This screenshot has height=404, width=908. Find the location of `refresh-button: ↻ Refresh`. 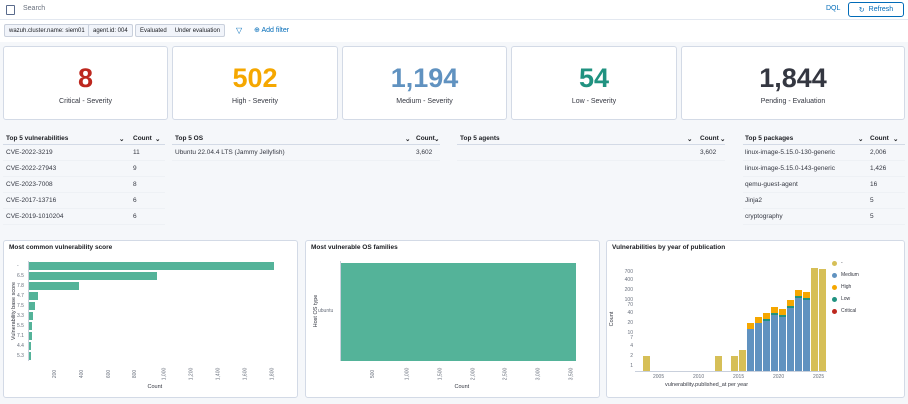

refresh-button: ↻ Refresh is located at coordinates (876, 9).